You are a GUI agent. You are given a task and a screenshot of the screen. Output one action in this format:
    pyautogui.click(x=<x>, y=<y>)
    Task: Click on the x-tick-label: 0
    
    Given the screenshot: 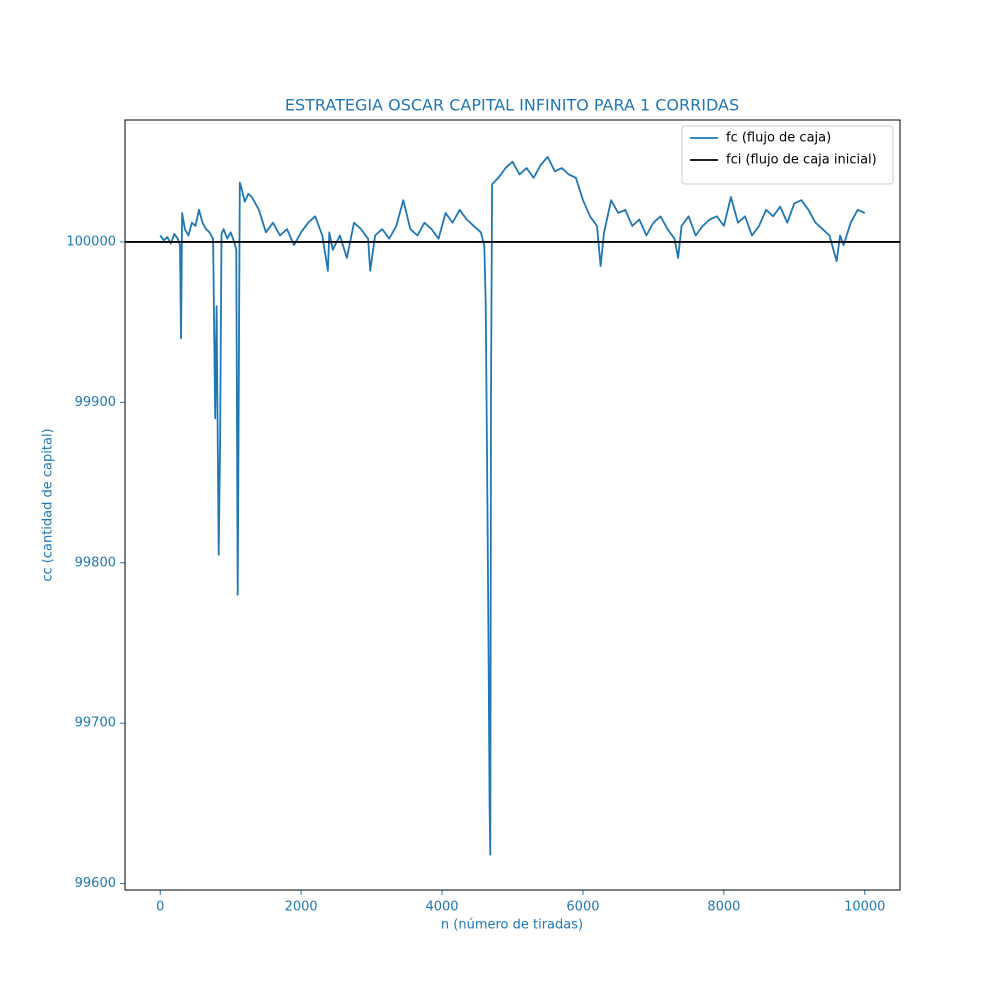 What is the action you would take?
    pyautogui.click(x=160, y=907)
    